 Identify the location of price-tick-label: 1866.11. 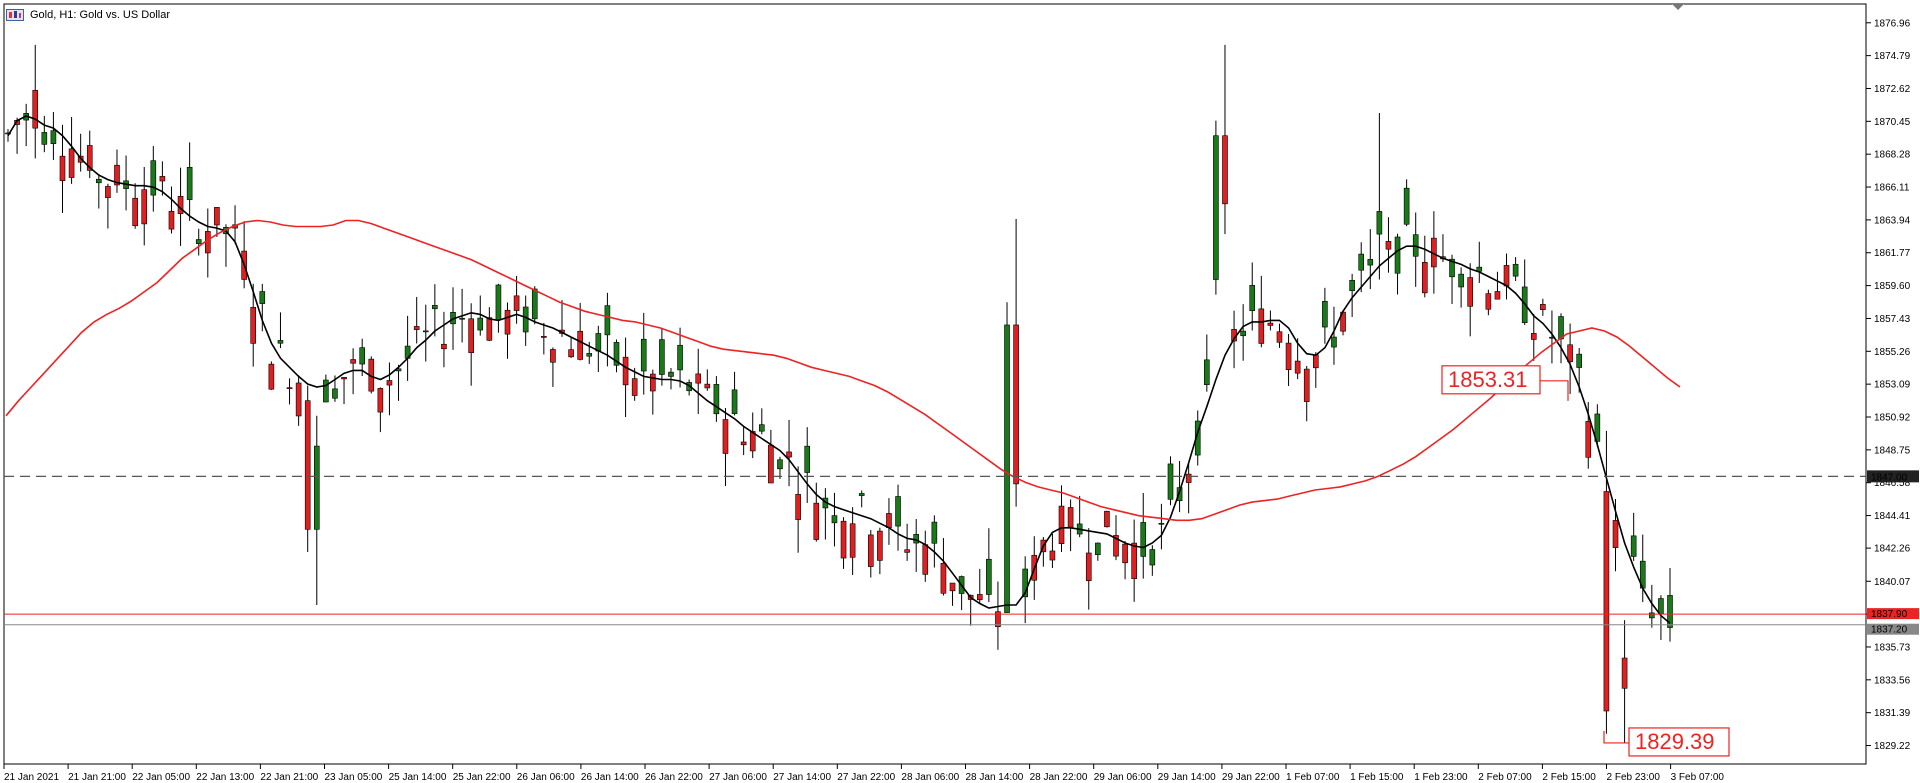
(1892, 188).